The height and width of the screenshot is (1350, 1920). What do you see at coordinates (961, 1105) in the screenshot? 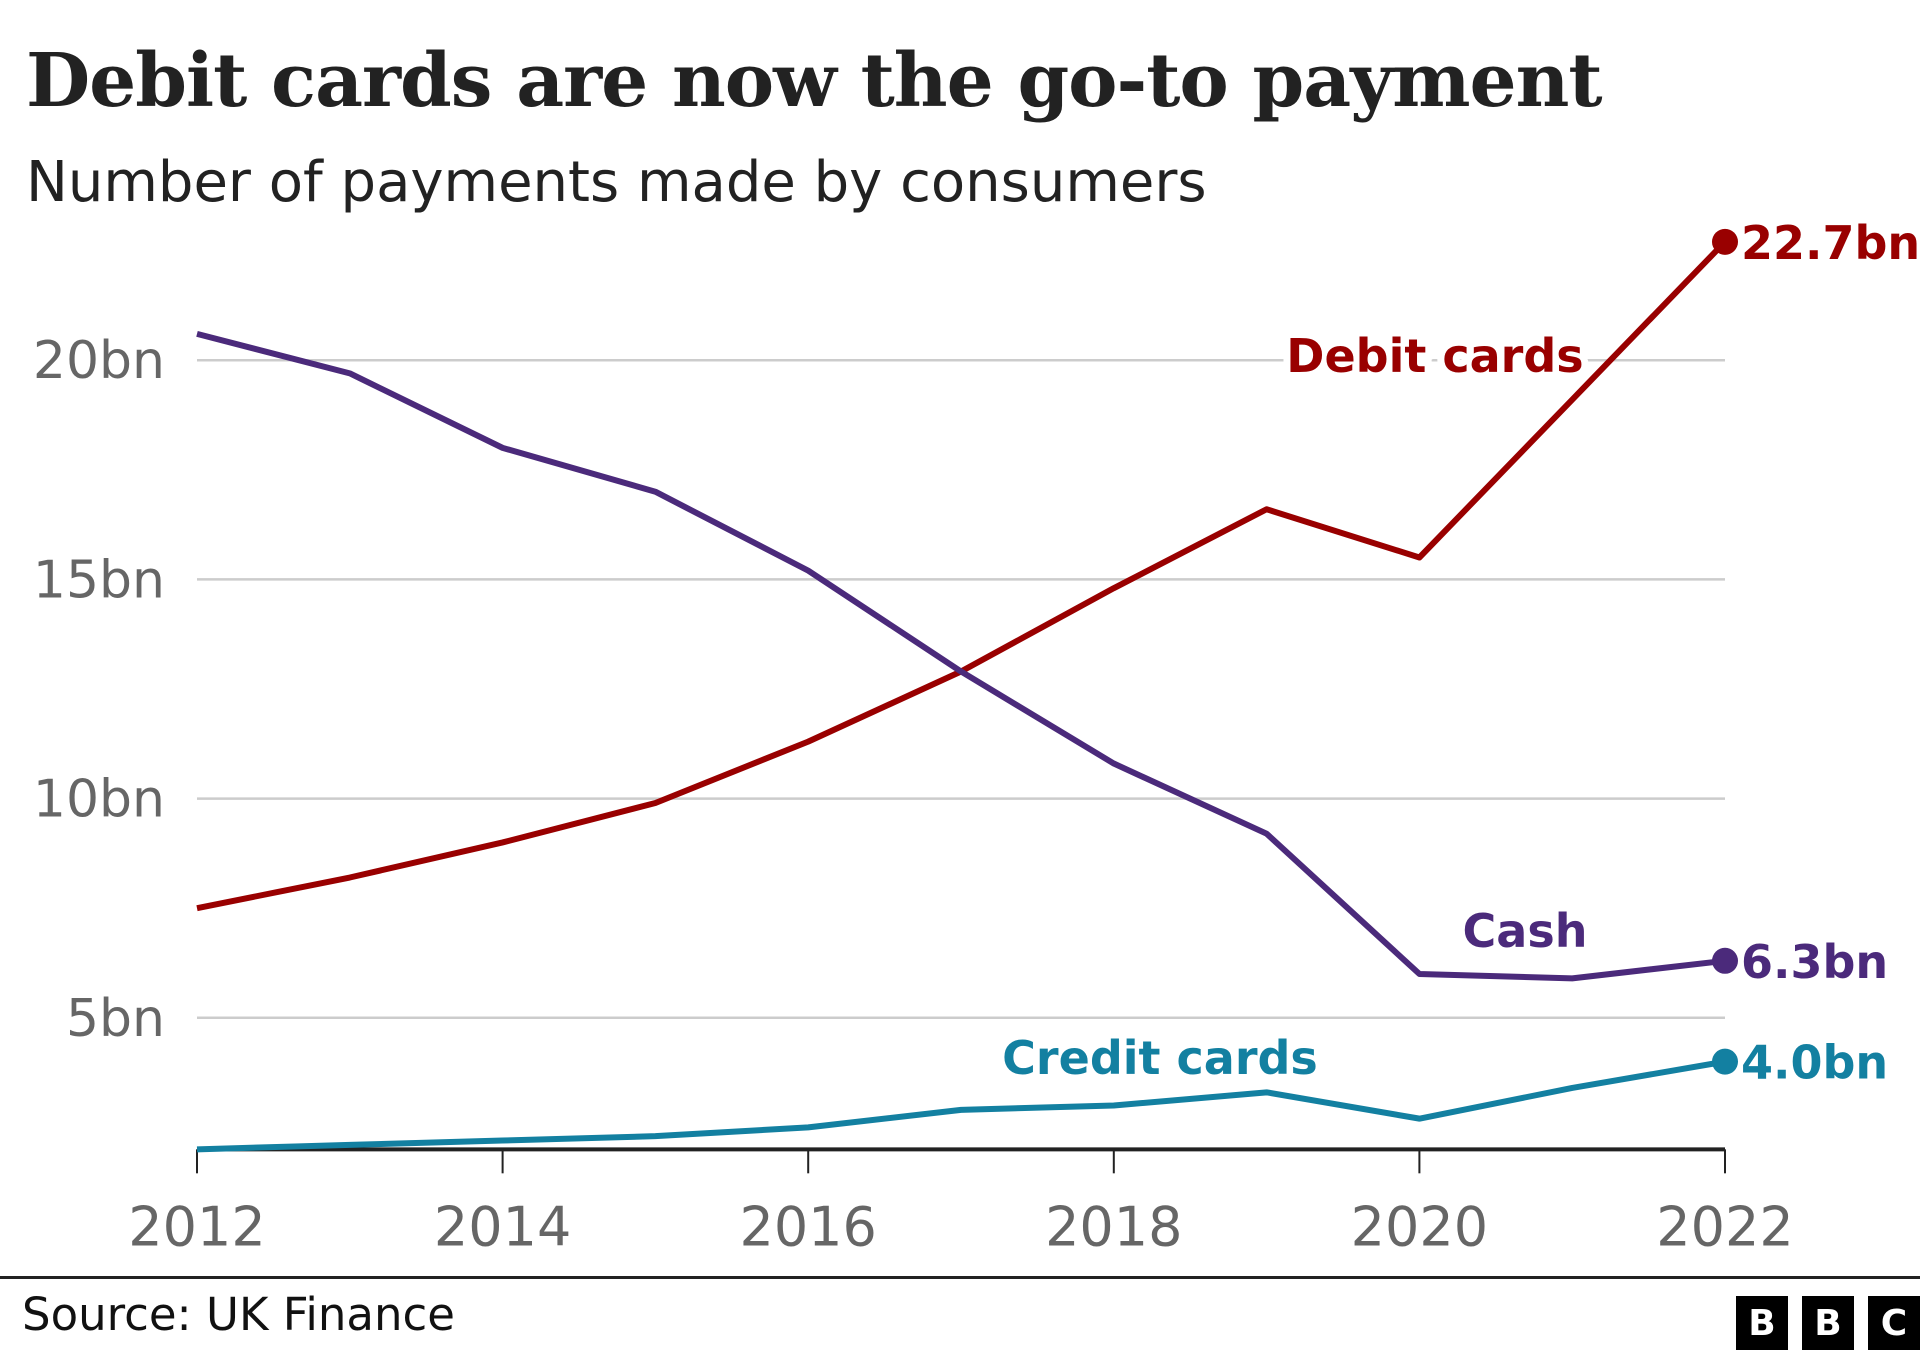
I see `series-line-credit-cards` at bounding box center [961, 1105].